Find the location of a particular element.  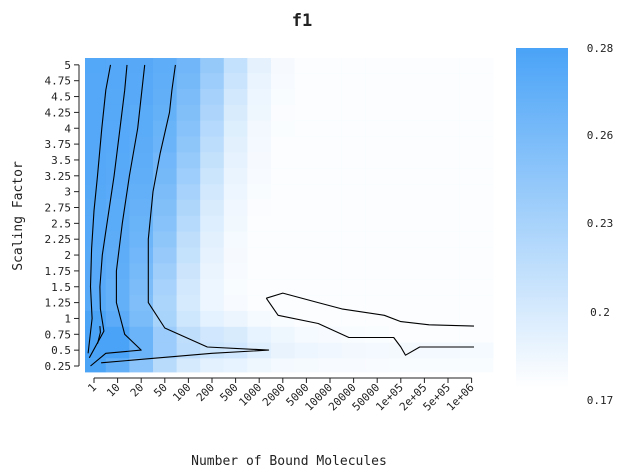

y-tick-label: 4.75 is located at coordinates (58, 81).